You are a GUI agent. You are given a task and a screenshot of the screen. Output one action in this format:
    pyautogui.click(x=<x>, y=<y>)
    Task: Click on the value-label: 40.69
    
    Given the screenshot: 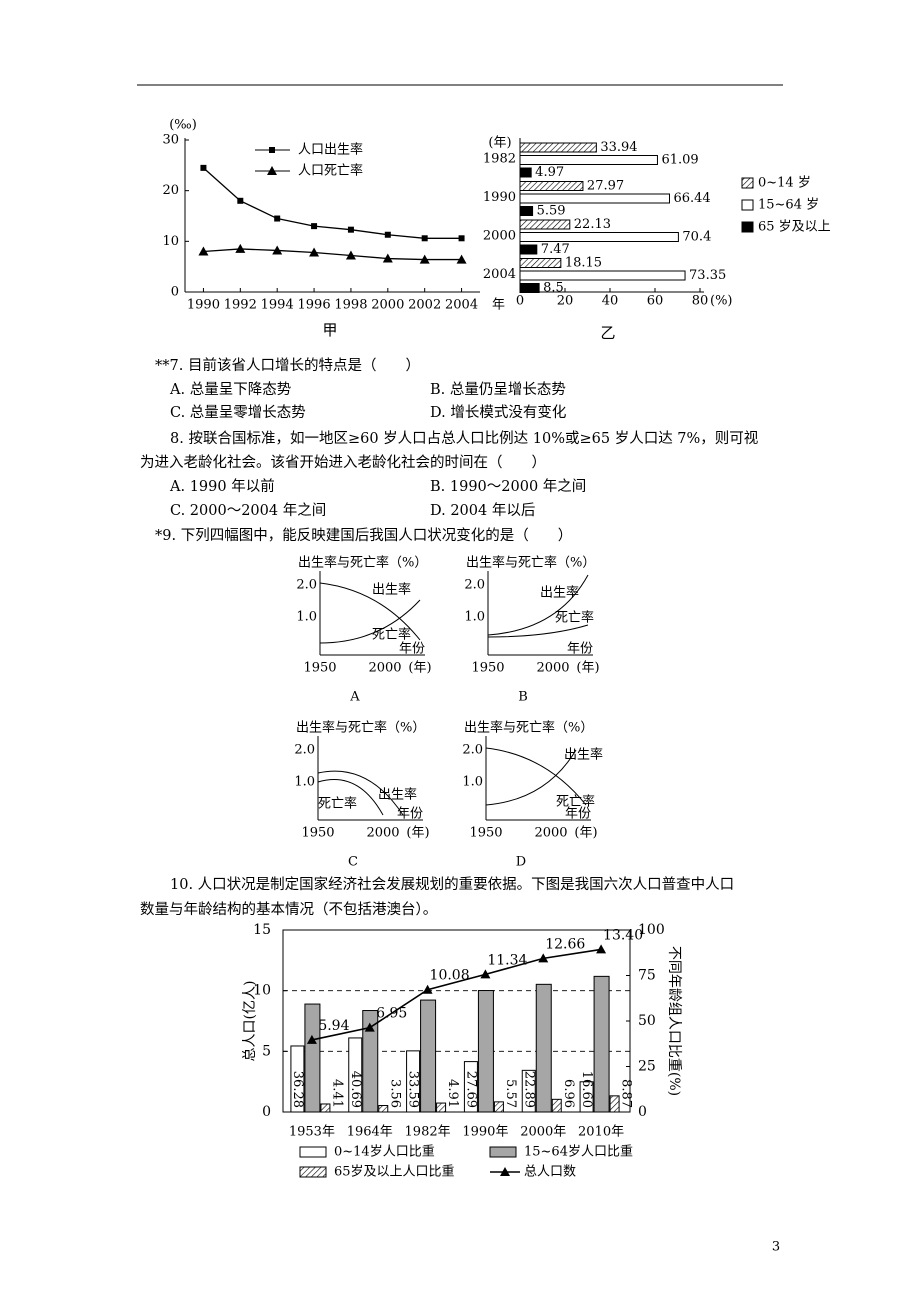 What is the action you would take?
    pyautogui.click(x=355, y=1089)
    